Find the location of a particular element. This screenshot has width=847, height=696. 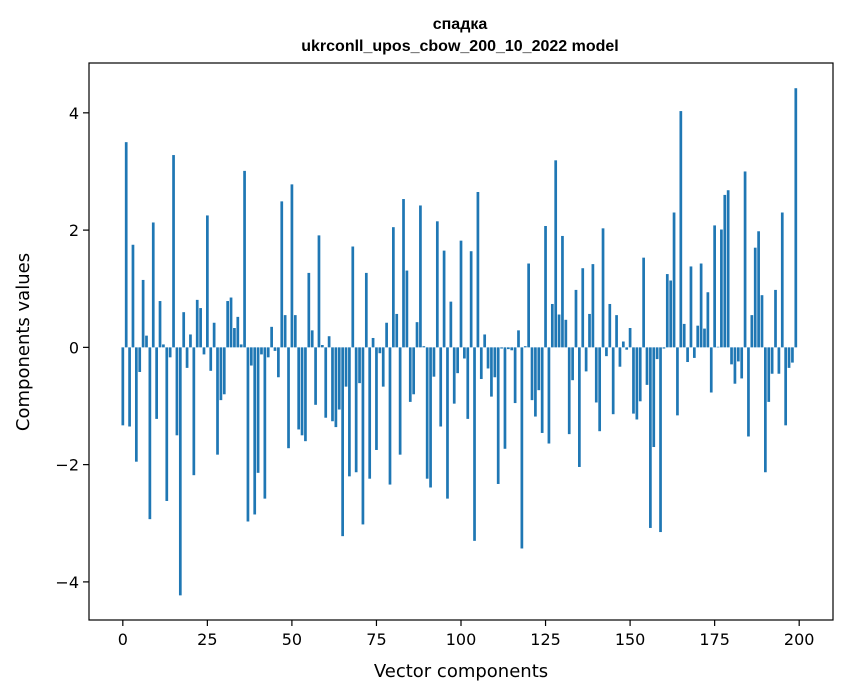

x-tick-label: 75 is located at coordinates (376, 639).